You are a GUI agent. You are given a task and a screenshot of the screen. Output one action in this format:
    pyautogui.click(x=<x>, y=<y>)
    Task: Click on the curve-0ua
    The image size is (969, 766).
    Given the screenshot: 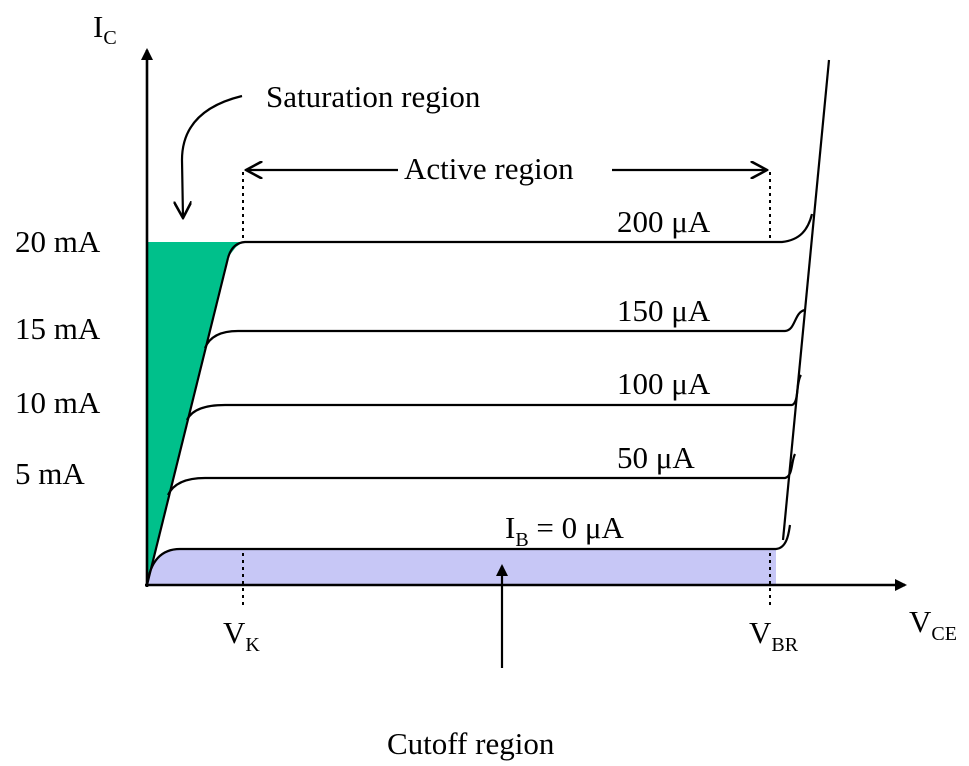 What is the action you would take?
    pyautogui.click(x=468, y=555)
    